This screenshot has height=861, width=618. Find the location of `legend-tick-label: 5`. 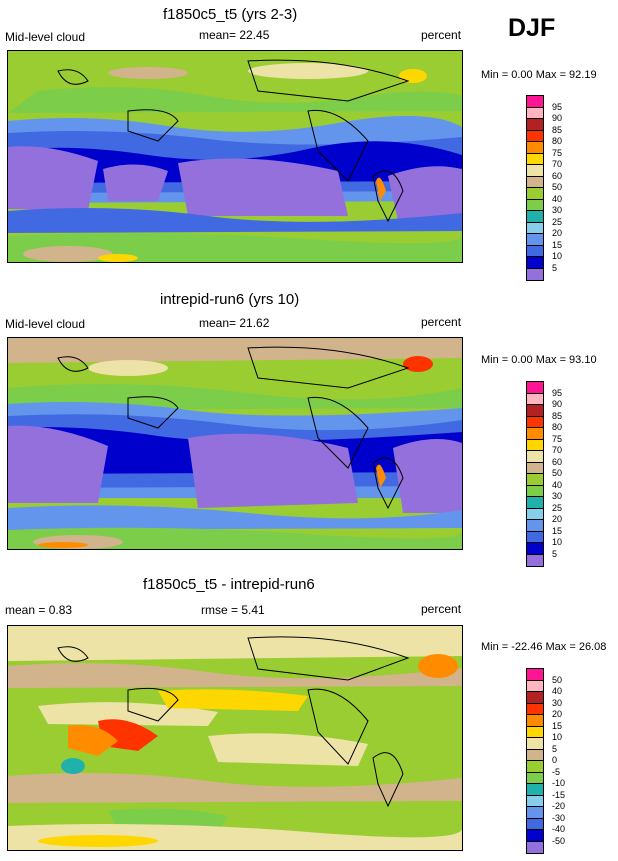

legend-tick-label: 5 is located at coordinates (555, 748).